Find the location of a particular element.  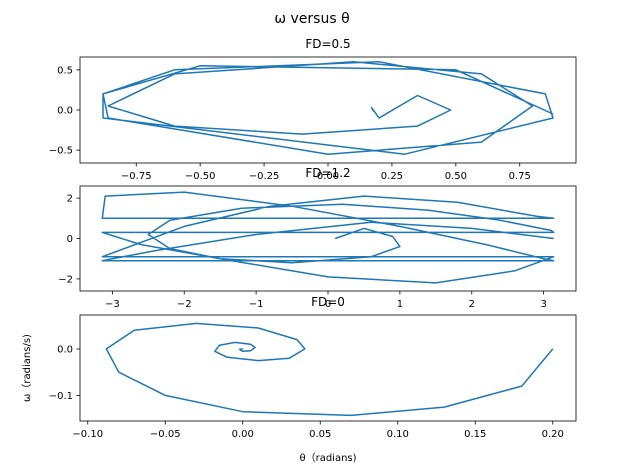

x-tick-label: 0.50 is located at coordinates (456, 176).